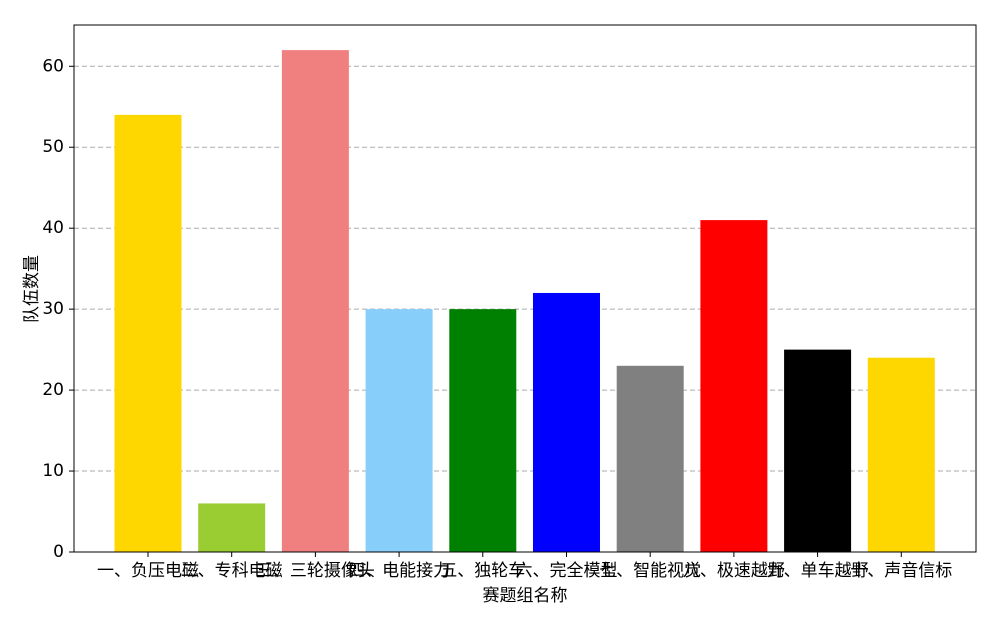 Image resolution: width=1000 pixels, height=629 pixels. Describe the element at coordinates (901, 571) in the screenshot. I see `x-tick-label: 十、声音信标` at that location.